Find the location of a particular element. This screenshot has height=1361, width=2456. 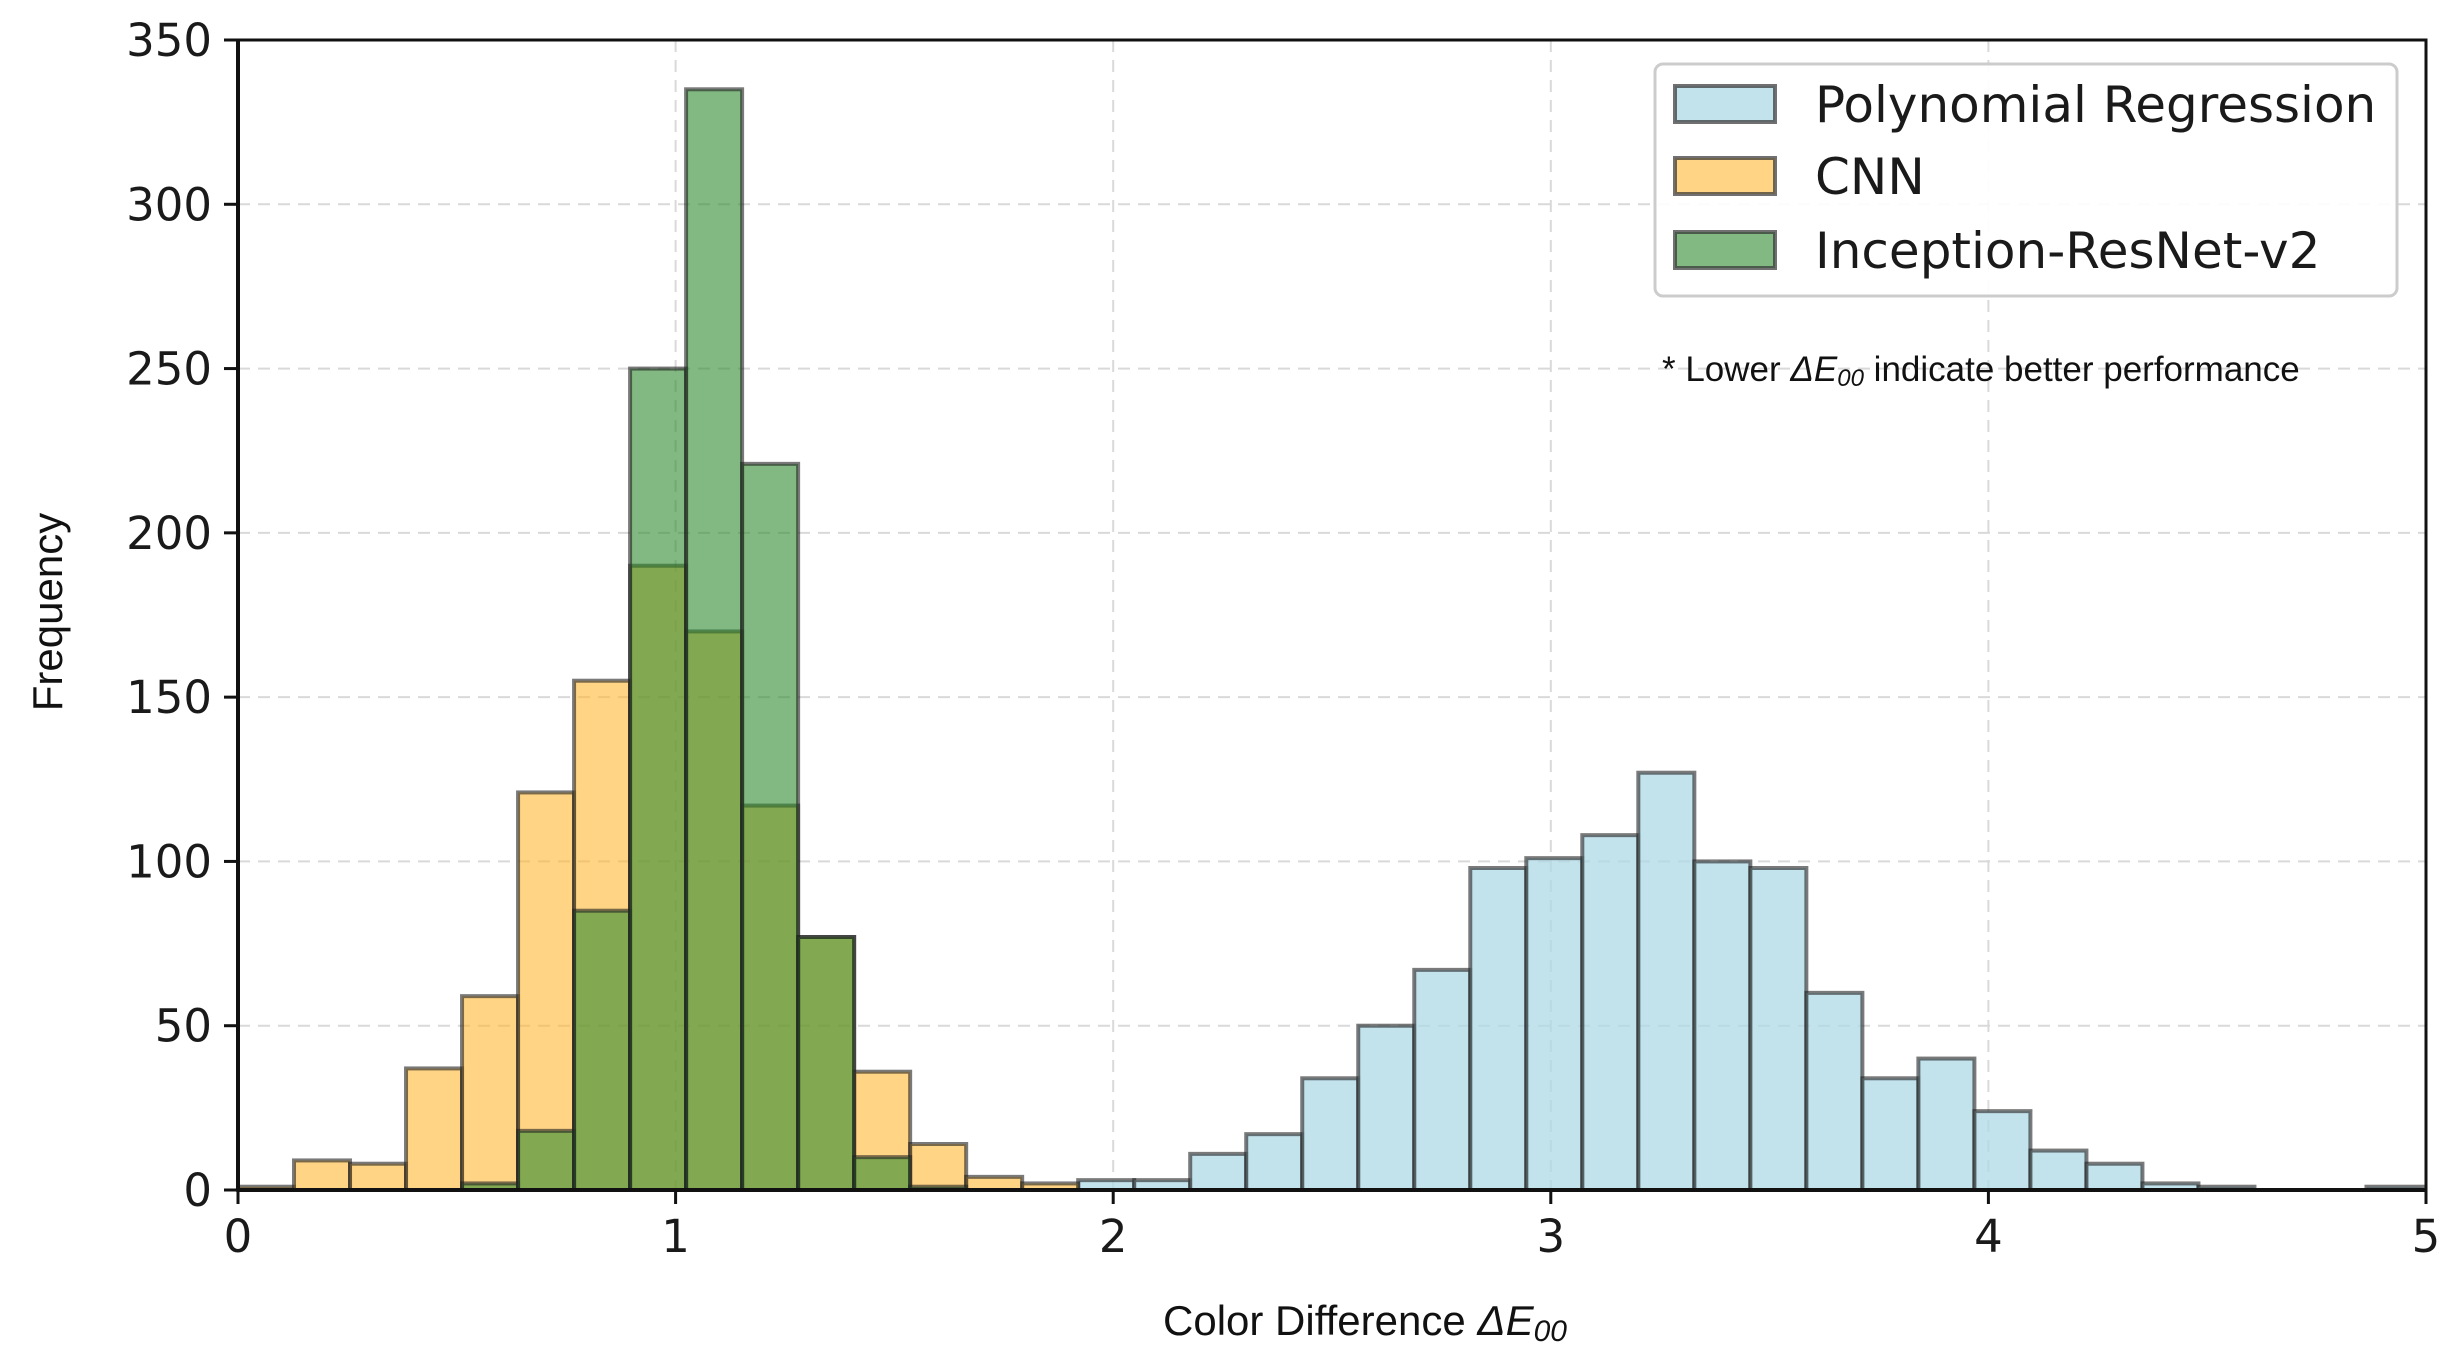

x-axis-title-prefix: Color Difference is located at coordinates (1320, 1320).